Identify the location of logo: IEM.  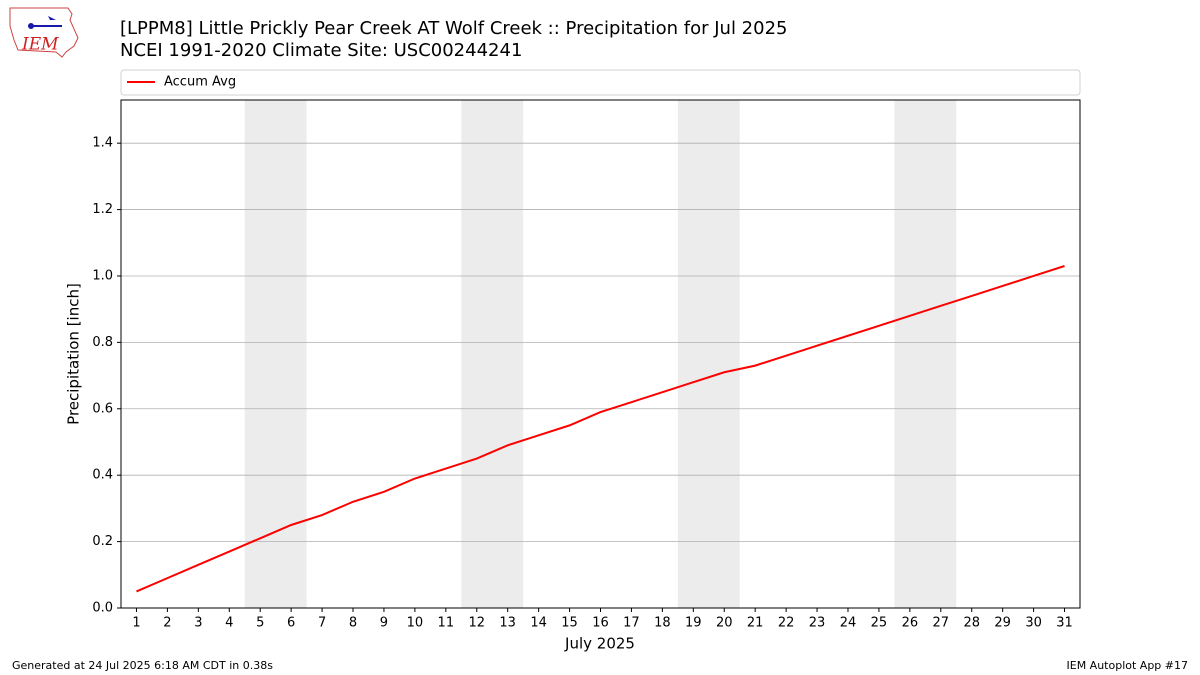
(44, 32).